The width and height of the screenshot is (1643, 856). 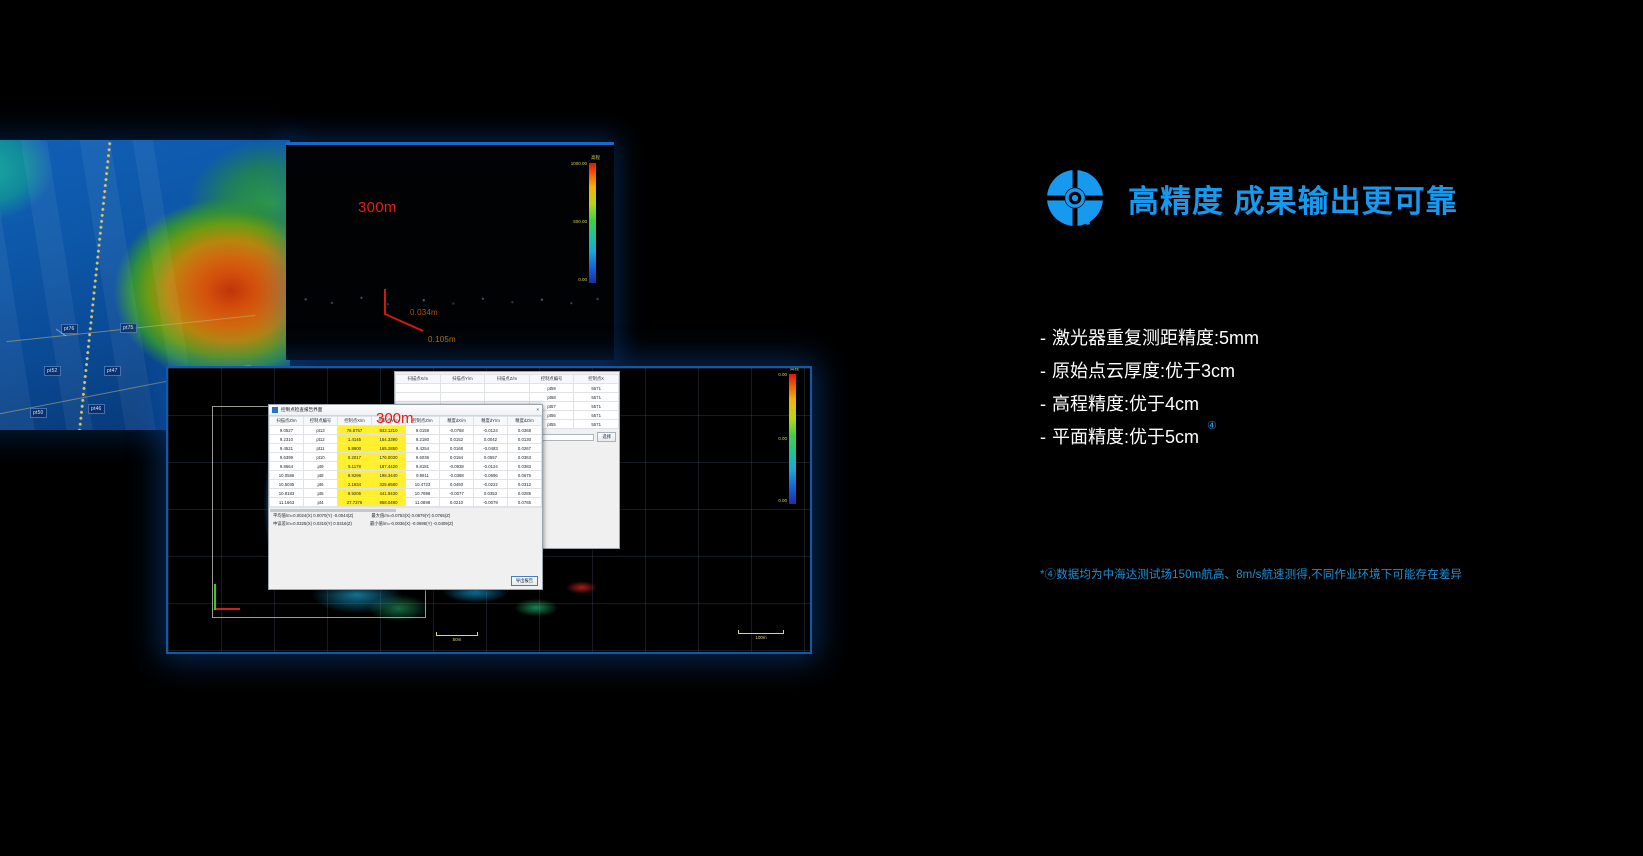 I want to click on pt-tag: pt47, so click(x=112, y=371).